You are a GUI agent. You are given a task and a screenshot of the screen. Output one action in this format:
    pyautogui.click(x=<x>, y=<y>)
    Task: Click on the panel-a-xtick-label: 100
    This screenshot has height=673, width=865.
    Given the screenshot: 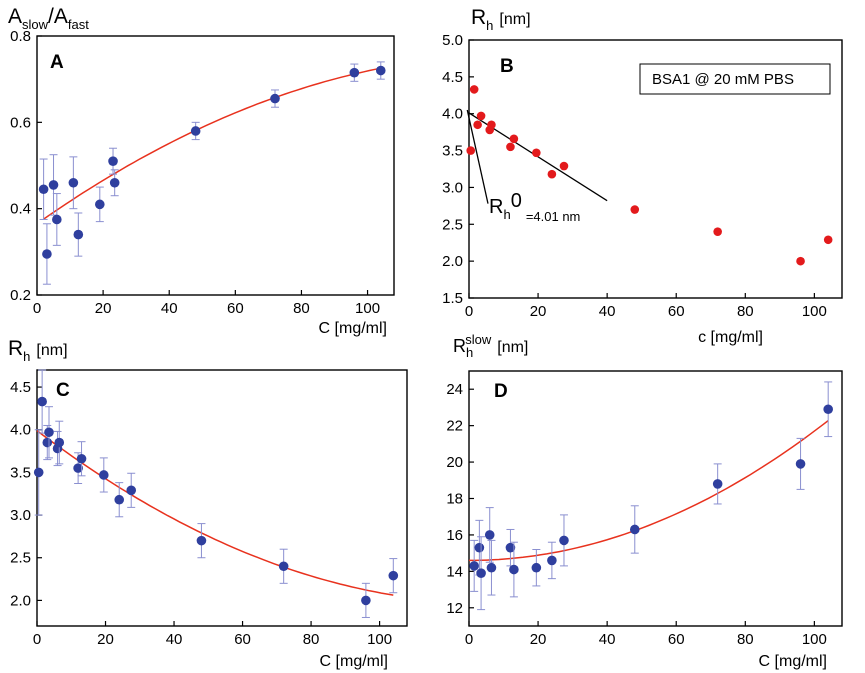 What is the action you would take?
    pyautogui.click(x=367, y=308)
    